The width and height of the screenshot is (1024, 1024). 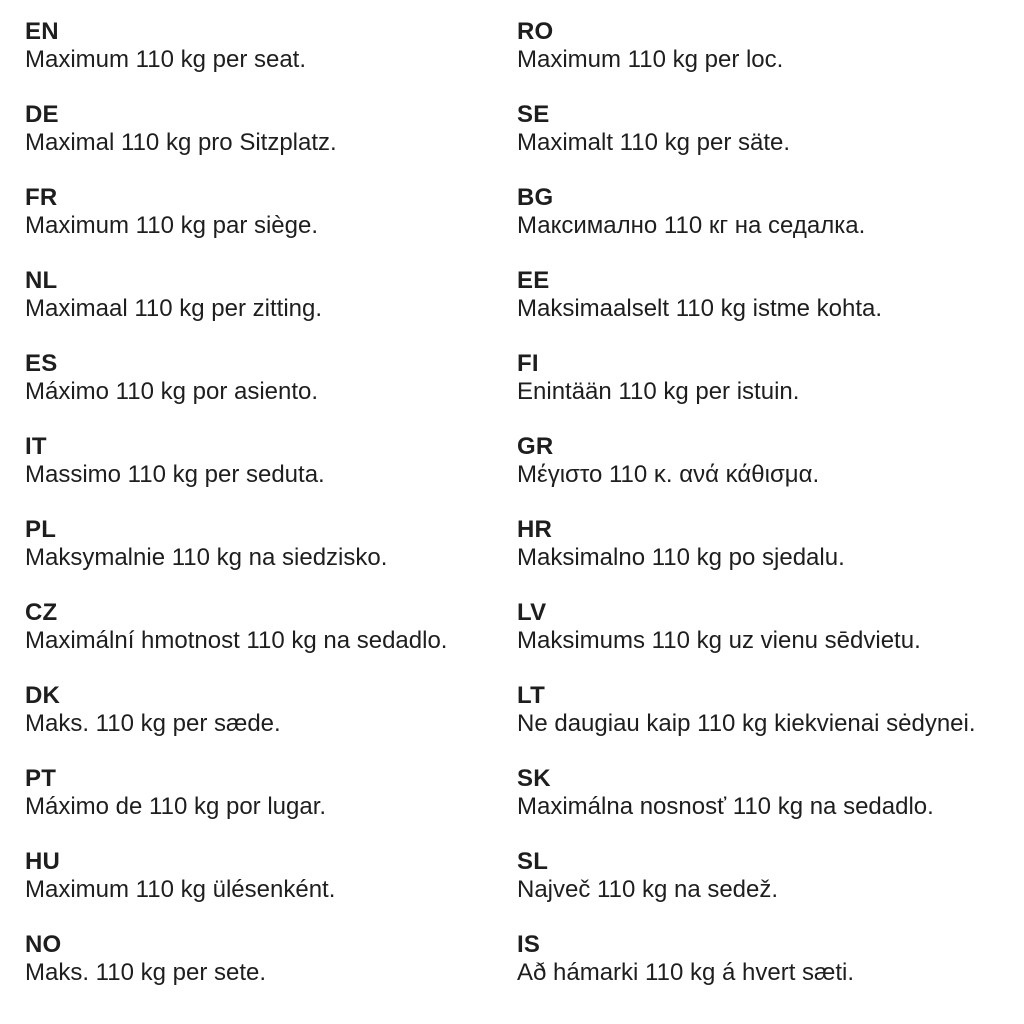 I want to click on translation-text: Maximaal 110 kg per zitting., so click(x=174, y=308).